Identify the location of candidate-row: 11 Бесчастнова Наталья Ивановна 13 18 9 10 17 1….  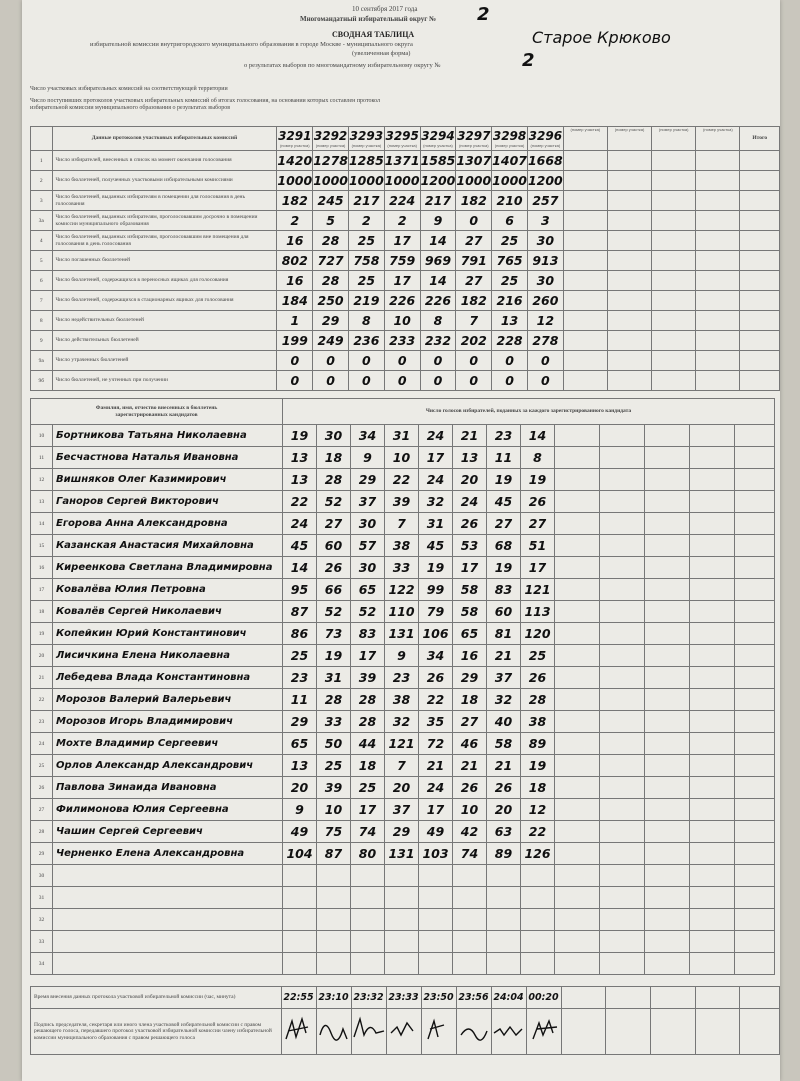
(402, 457).